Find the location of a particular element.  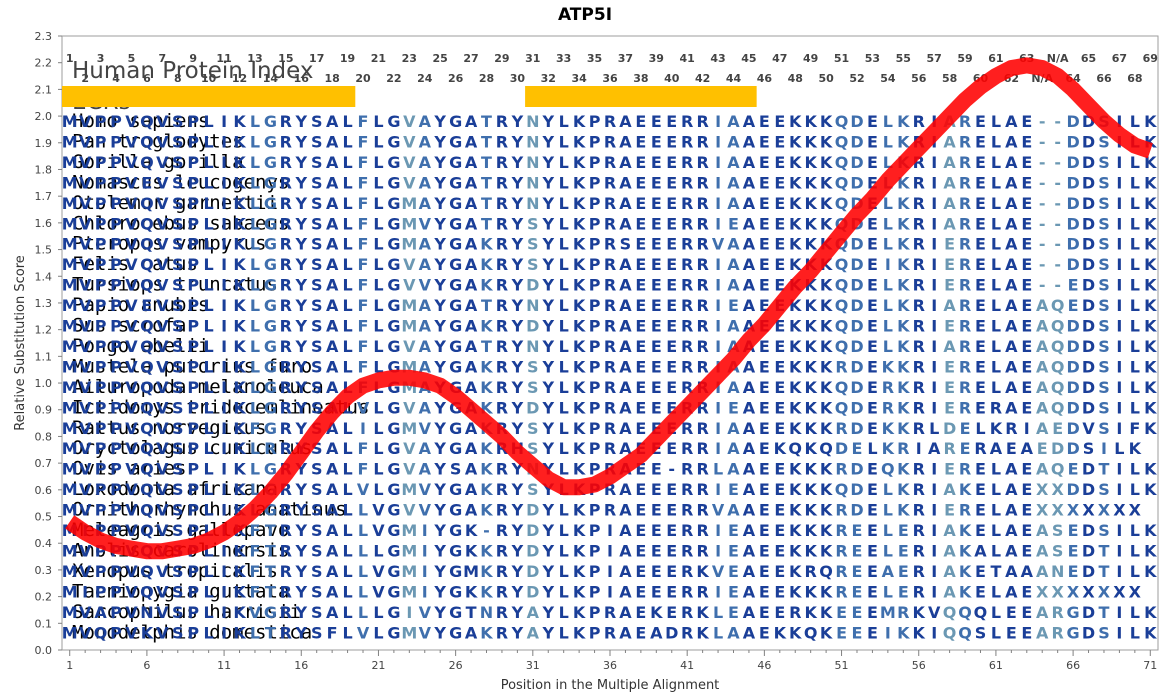

residue: T is located at coordinates (1104, 550).